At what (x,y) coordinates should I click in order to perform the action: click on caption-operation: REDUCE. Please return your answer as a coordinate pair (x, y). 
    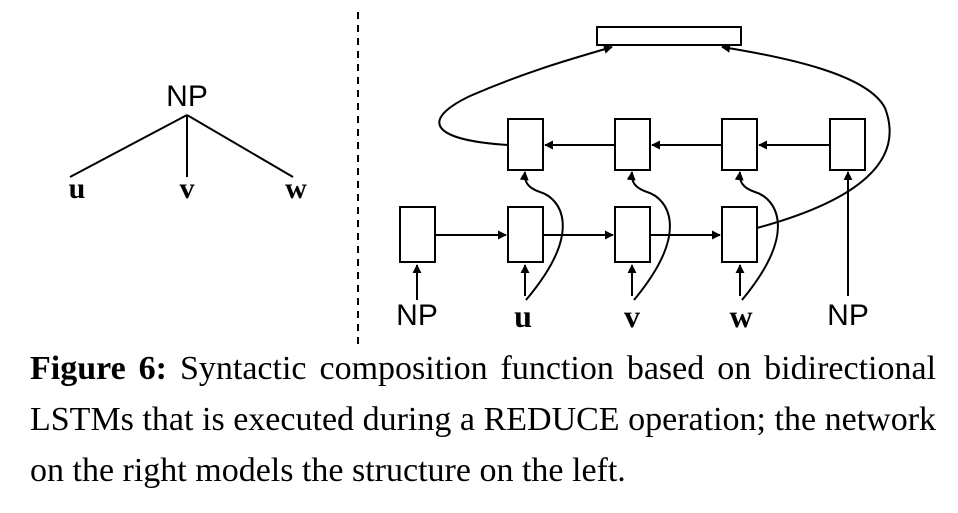
    Looking at the image, I should click on (551, 419).